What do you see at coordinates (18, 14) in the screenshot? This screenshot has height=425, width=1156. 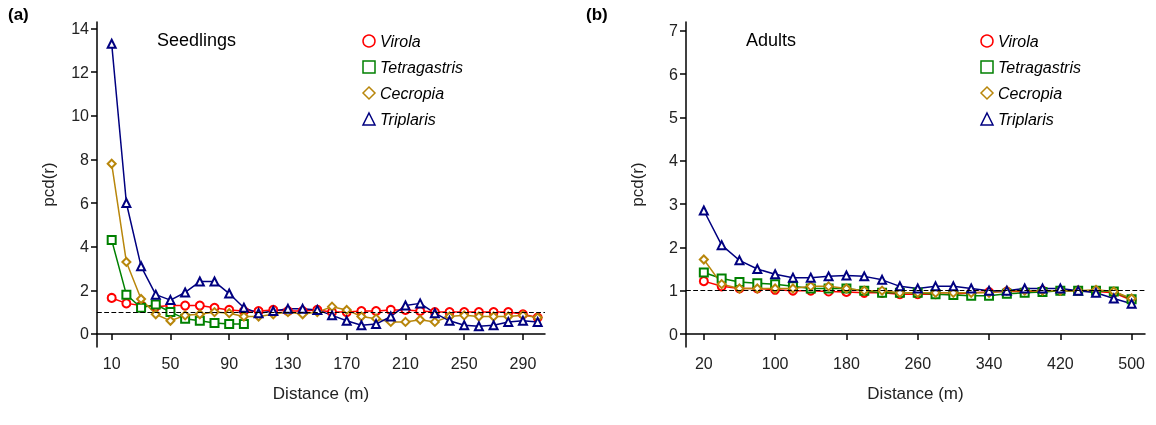 I see `text: (a)` at bounding box center [18, 14].